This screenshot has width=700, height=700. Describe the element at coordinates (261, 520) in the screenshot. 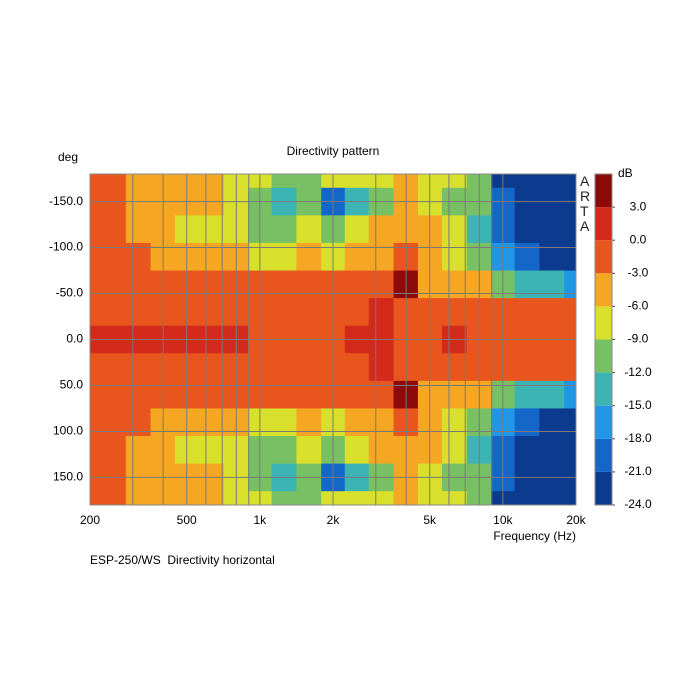

I see `x-tick-label: 1k` at that location.